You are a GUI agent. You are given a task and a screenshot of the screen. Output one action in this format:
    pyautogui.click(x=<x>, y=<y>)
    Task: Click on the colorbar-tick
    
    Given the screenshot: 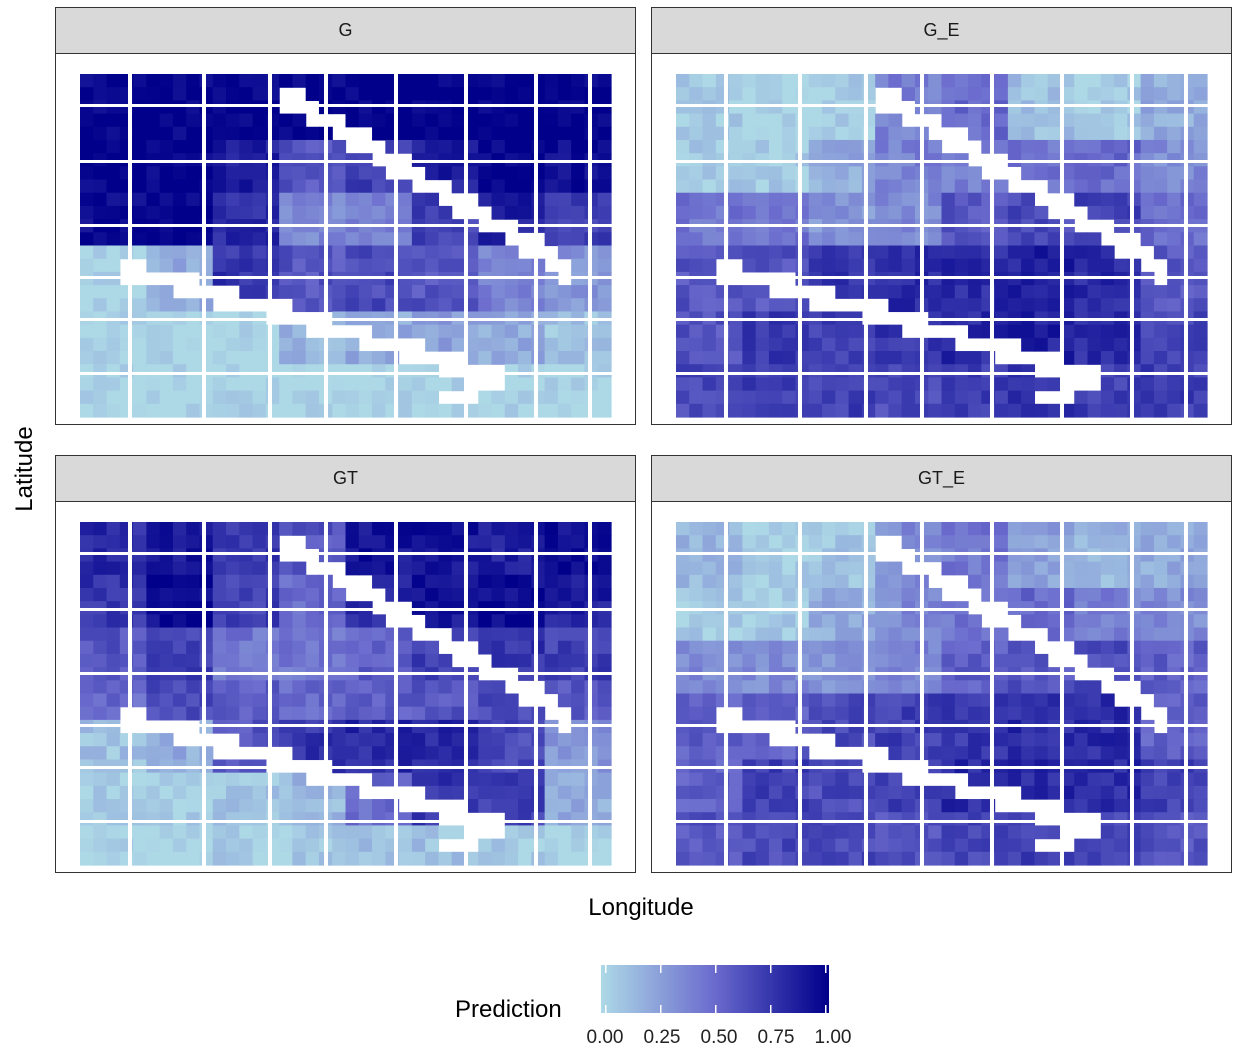 What is the action you would take?
    pyautogui.click(x=661, y=969)
    